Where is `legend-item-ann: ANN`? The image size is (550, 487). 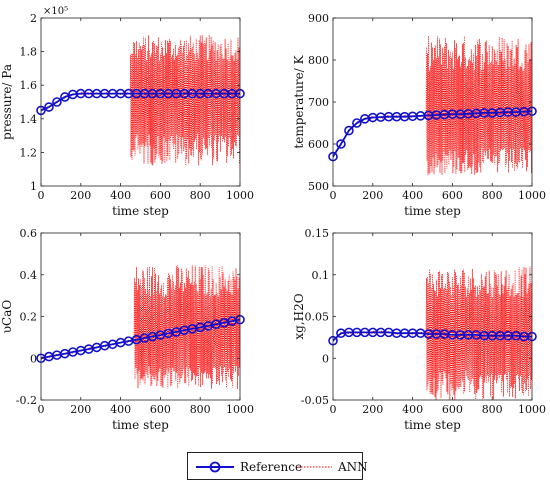 legend-item-ann: ANN is located at coordinates (333, 467).